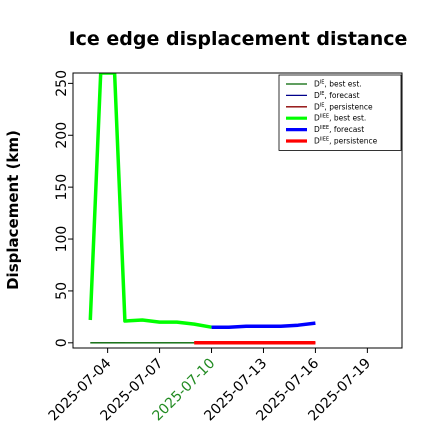 The width and height of the screenshot is (440, 440). Describe the element at coordinates (62, 342) in the screenshot. I see `y-tick-label: 0` at that location.